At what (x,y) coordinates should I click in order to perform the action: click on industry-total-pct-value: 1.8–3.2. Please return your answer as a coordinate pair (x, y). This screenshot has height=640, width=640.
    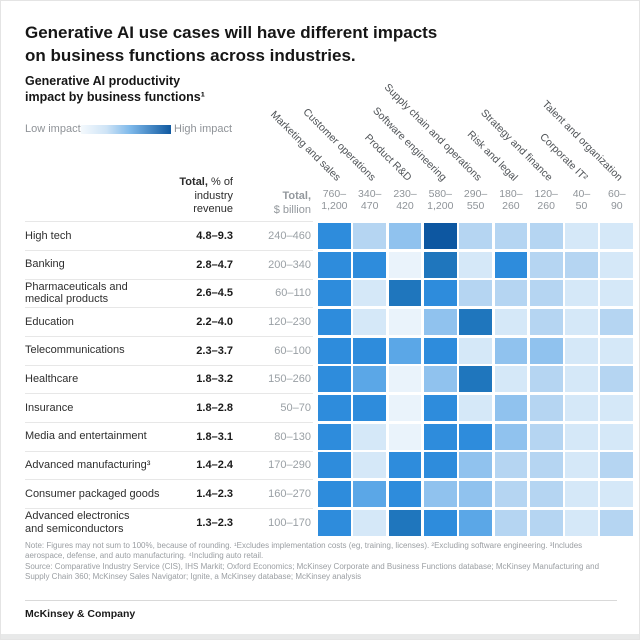
    Looking at the image, I should click on (214, 379).